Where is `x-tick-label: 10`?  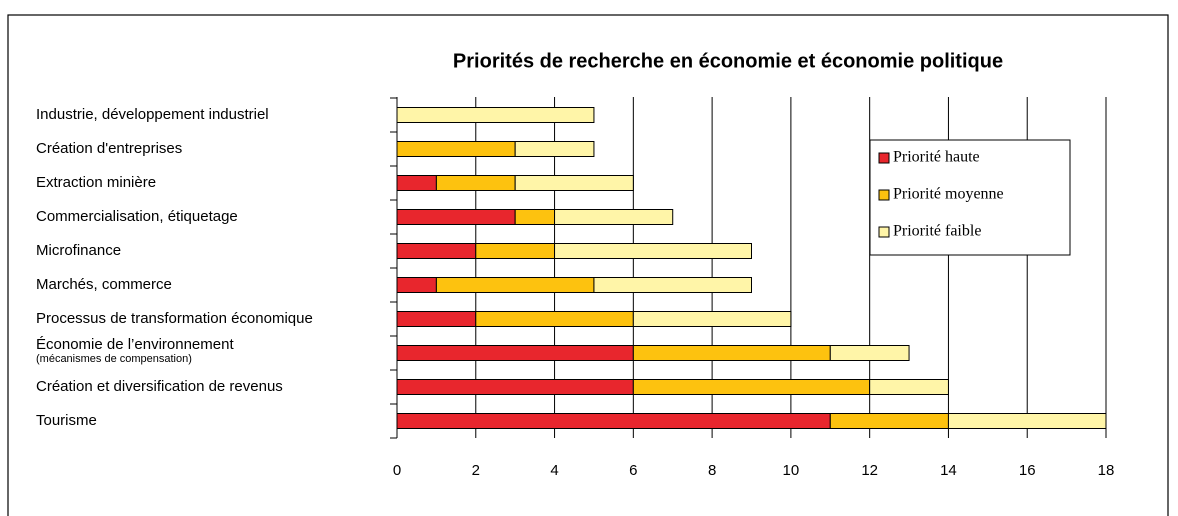 x-tick-label: 10 is located at coordinates (791, 470).